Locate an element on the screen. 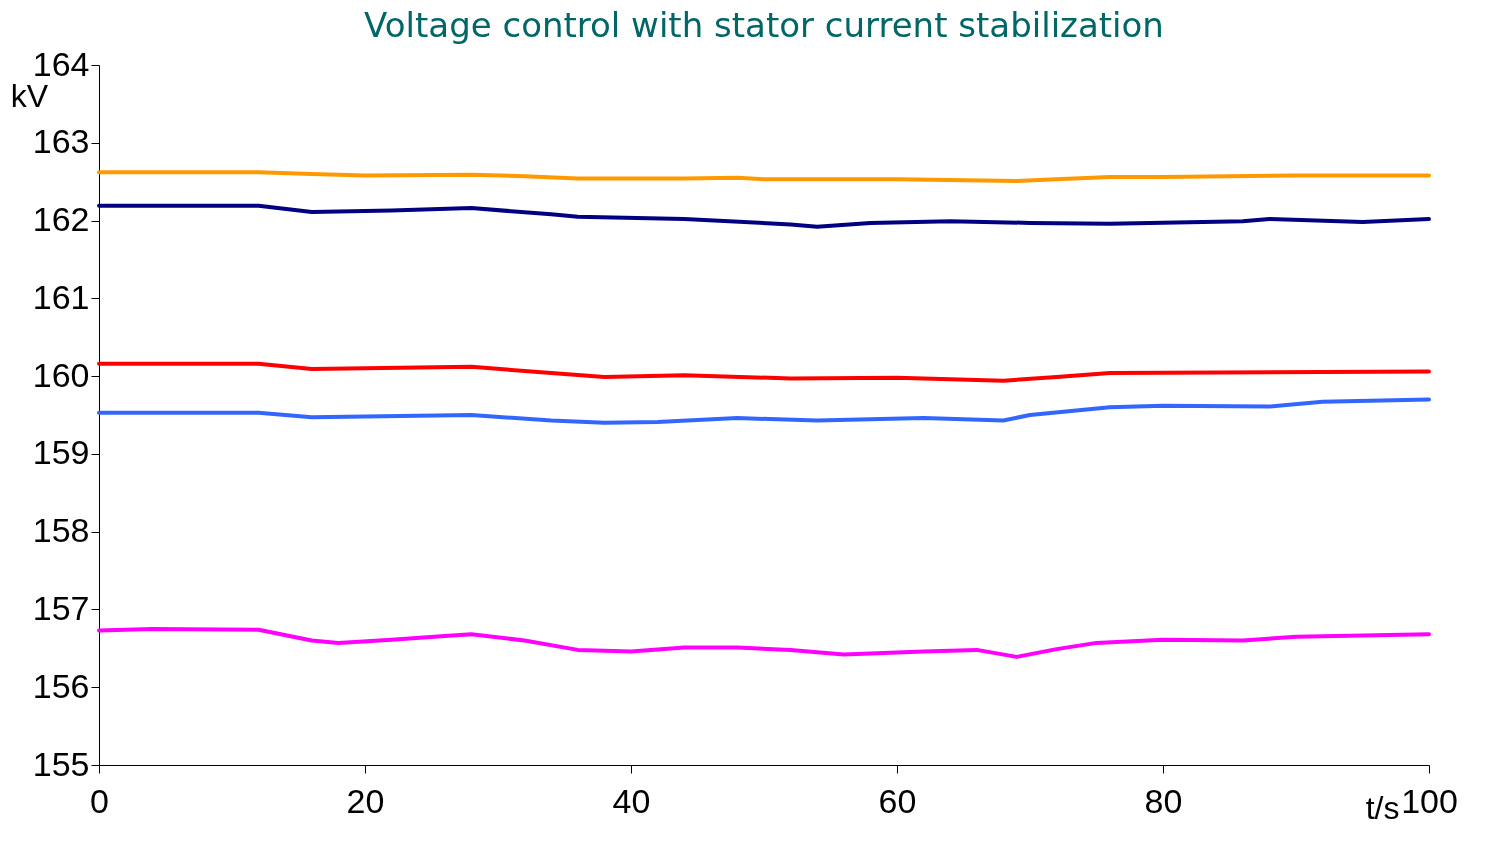  y-tick-label: 157 is located at coordinates (61, 607).